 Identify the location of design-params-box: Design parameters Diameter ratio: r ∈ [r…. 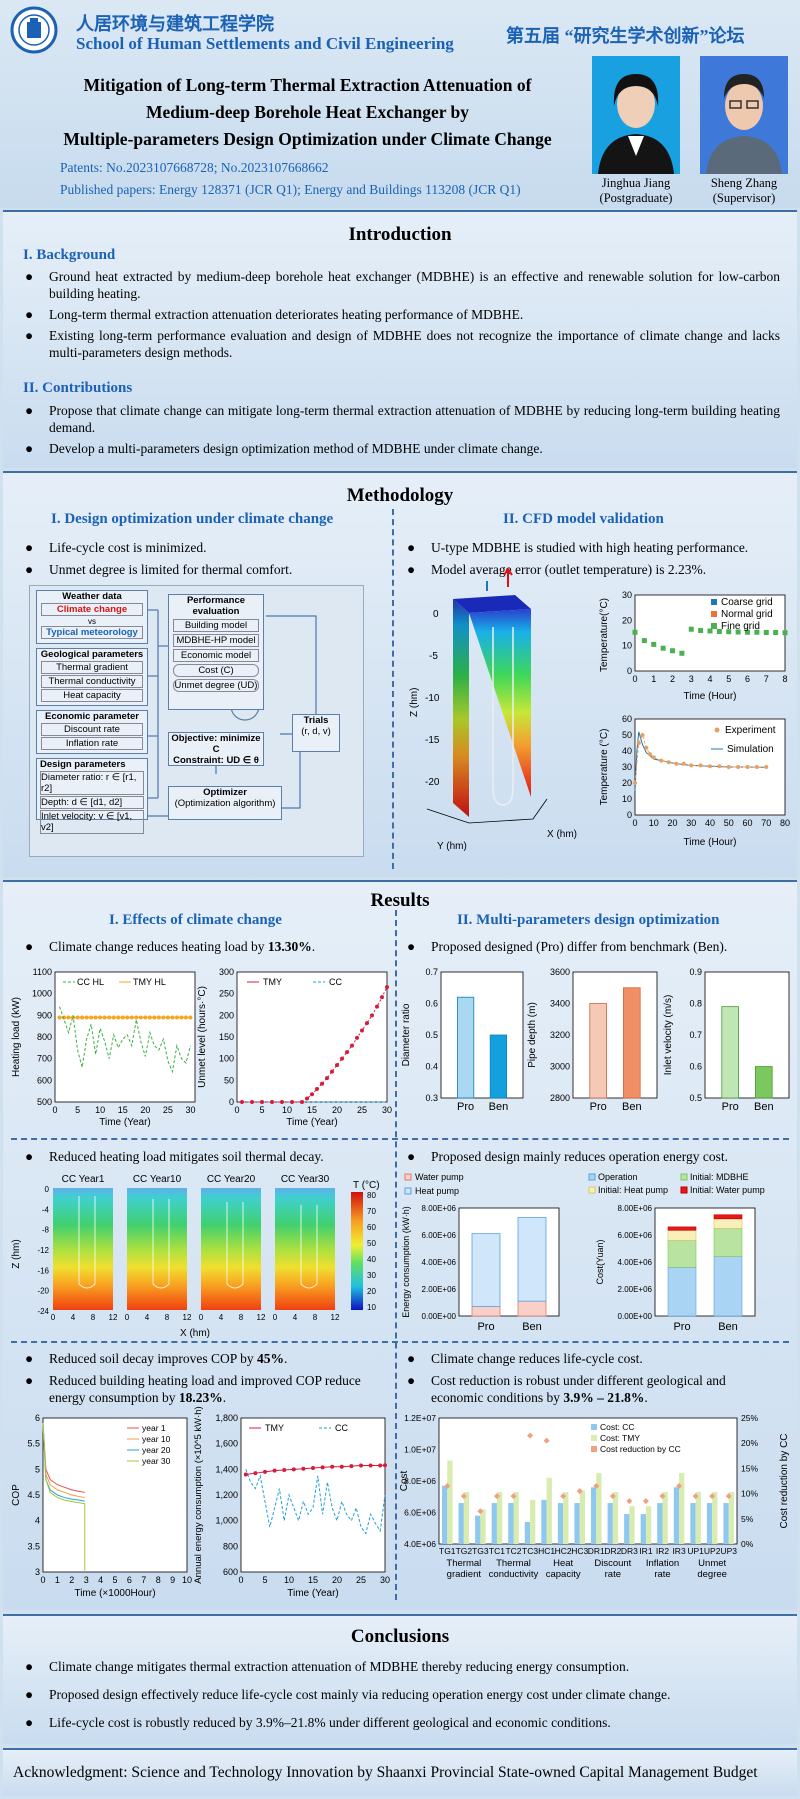
(92, 796).